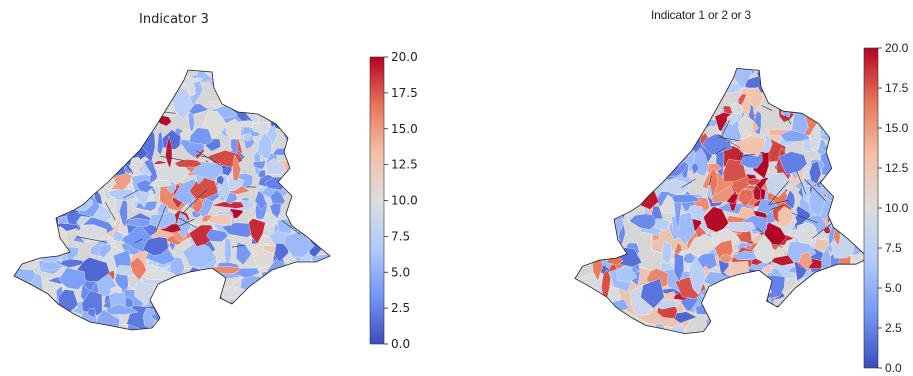 The width and height of the screenshot is (913, 376). What do you see at coordinates (400, 308) in the screenshot?
I see `colorbar-tick-label: 2.5` at bounding box center [400, 308].